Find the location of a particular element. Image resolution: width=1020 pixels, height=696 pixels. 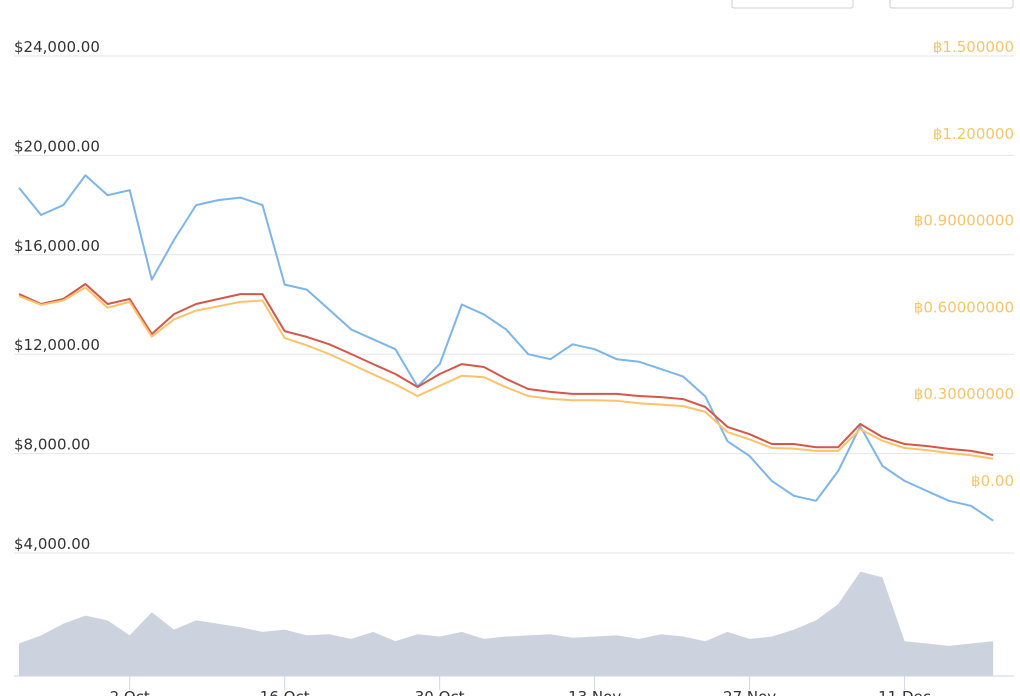

y-tick-label: $24,000.00 is located at coordinates (57, 47).